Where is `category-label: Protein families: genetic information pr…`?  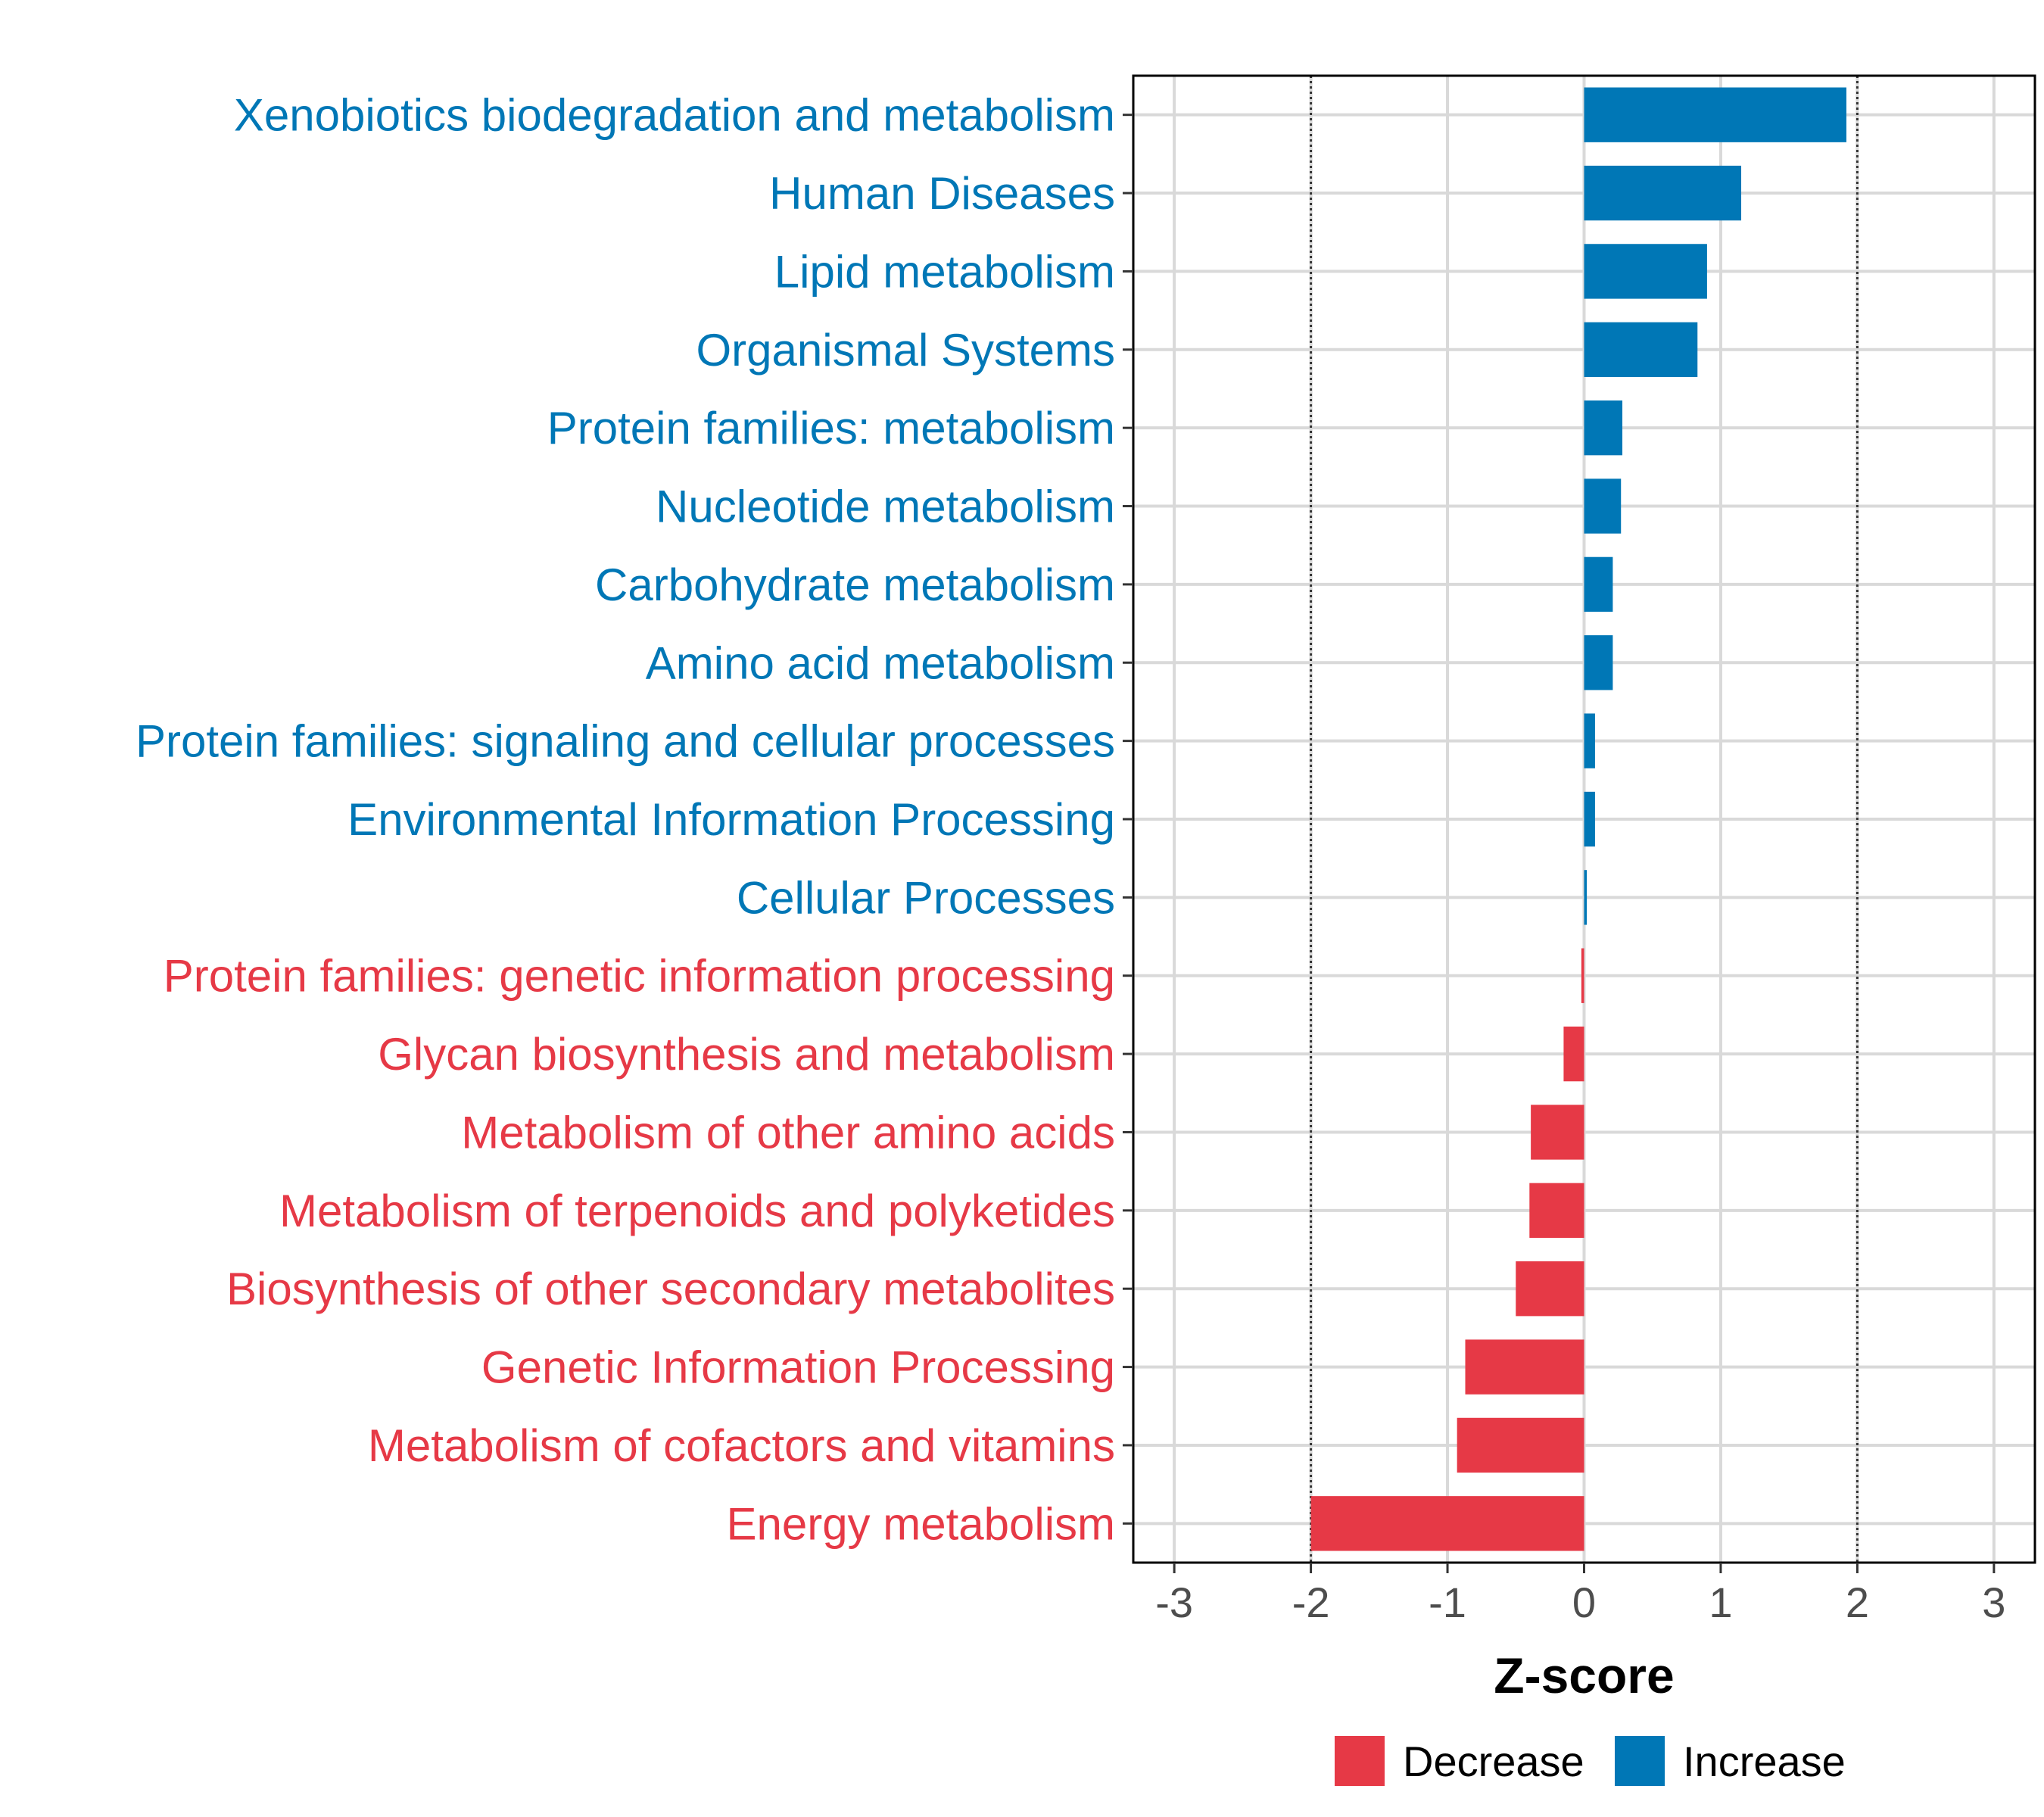 category-label: Protein families: genetic information pr… is located at coordinates (639, 976).